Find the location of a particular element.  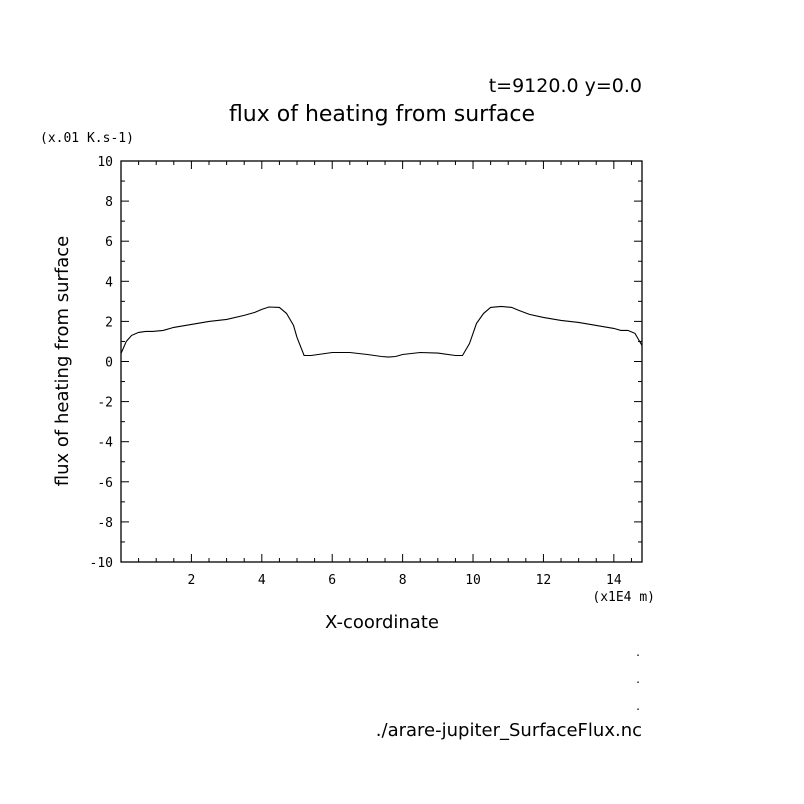

x-axis-label: X-coordinate is located at coordinates (382, 622).